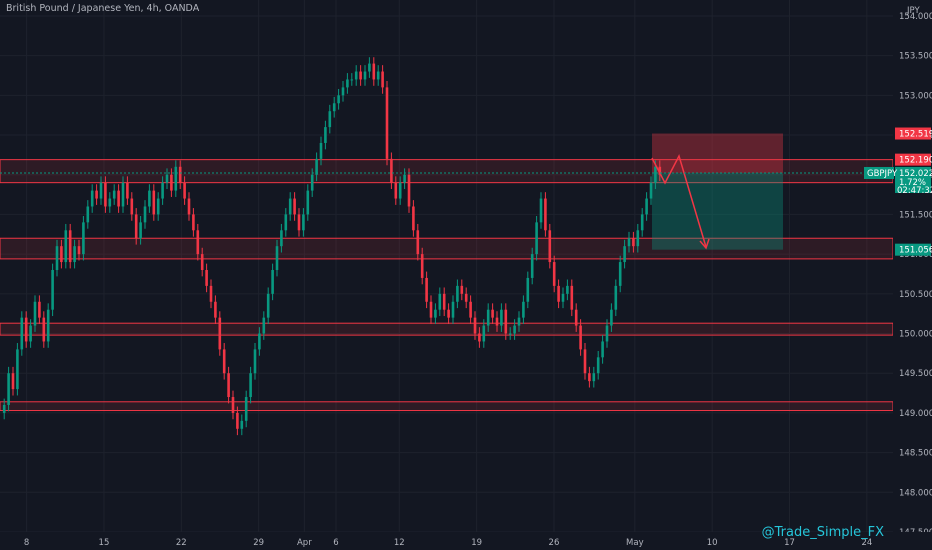  Describe the element at coordinates (915, 161) in the screenshot. I see `price-label-text: 152.190` at that location.